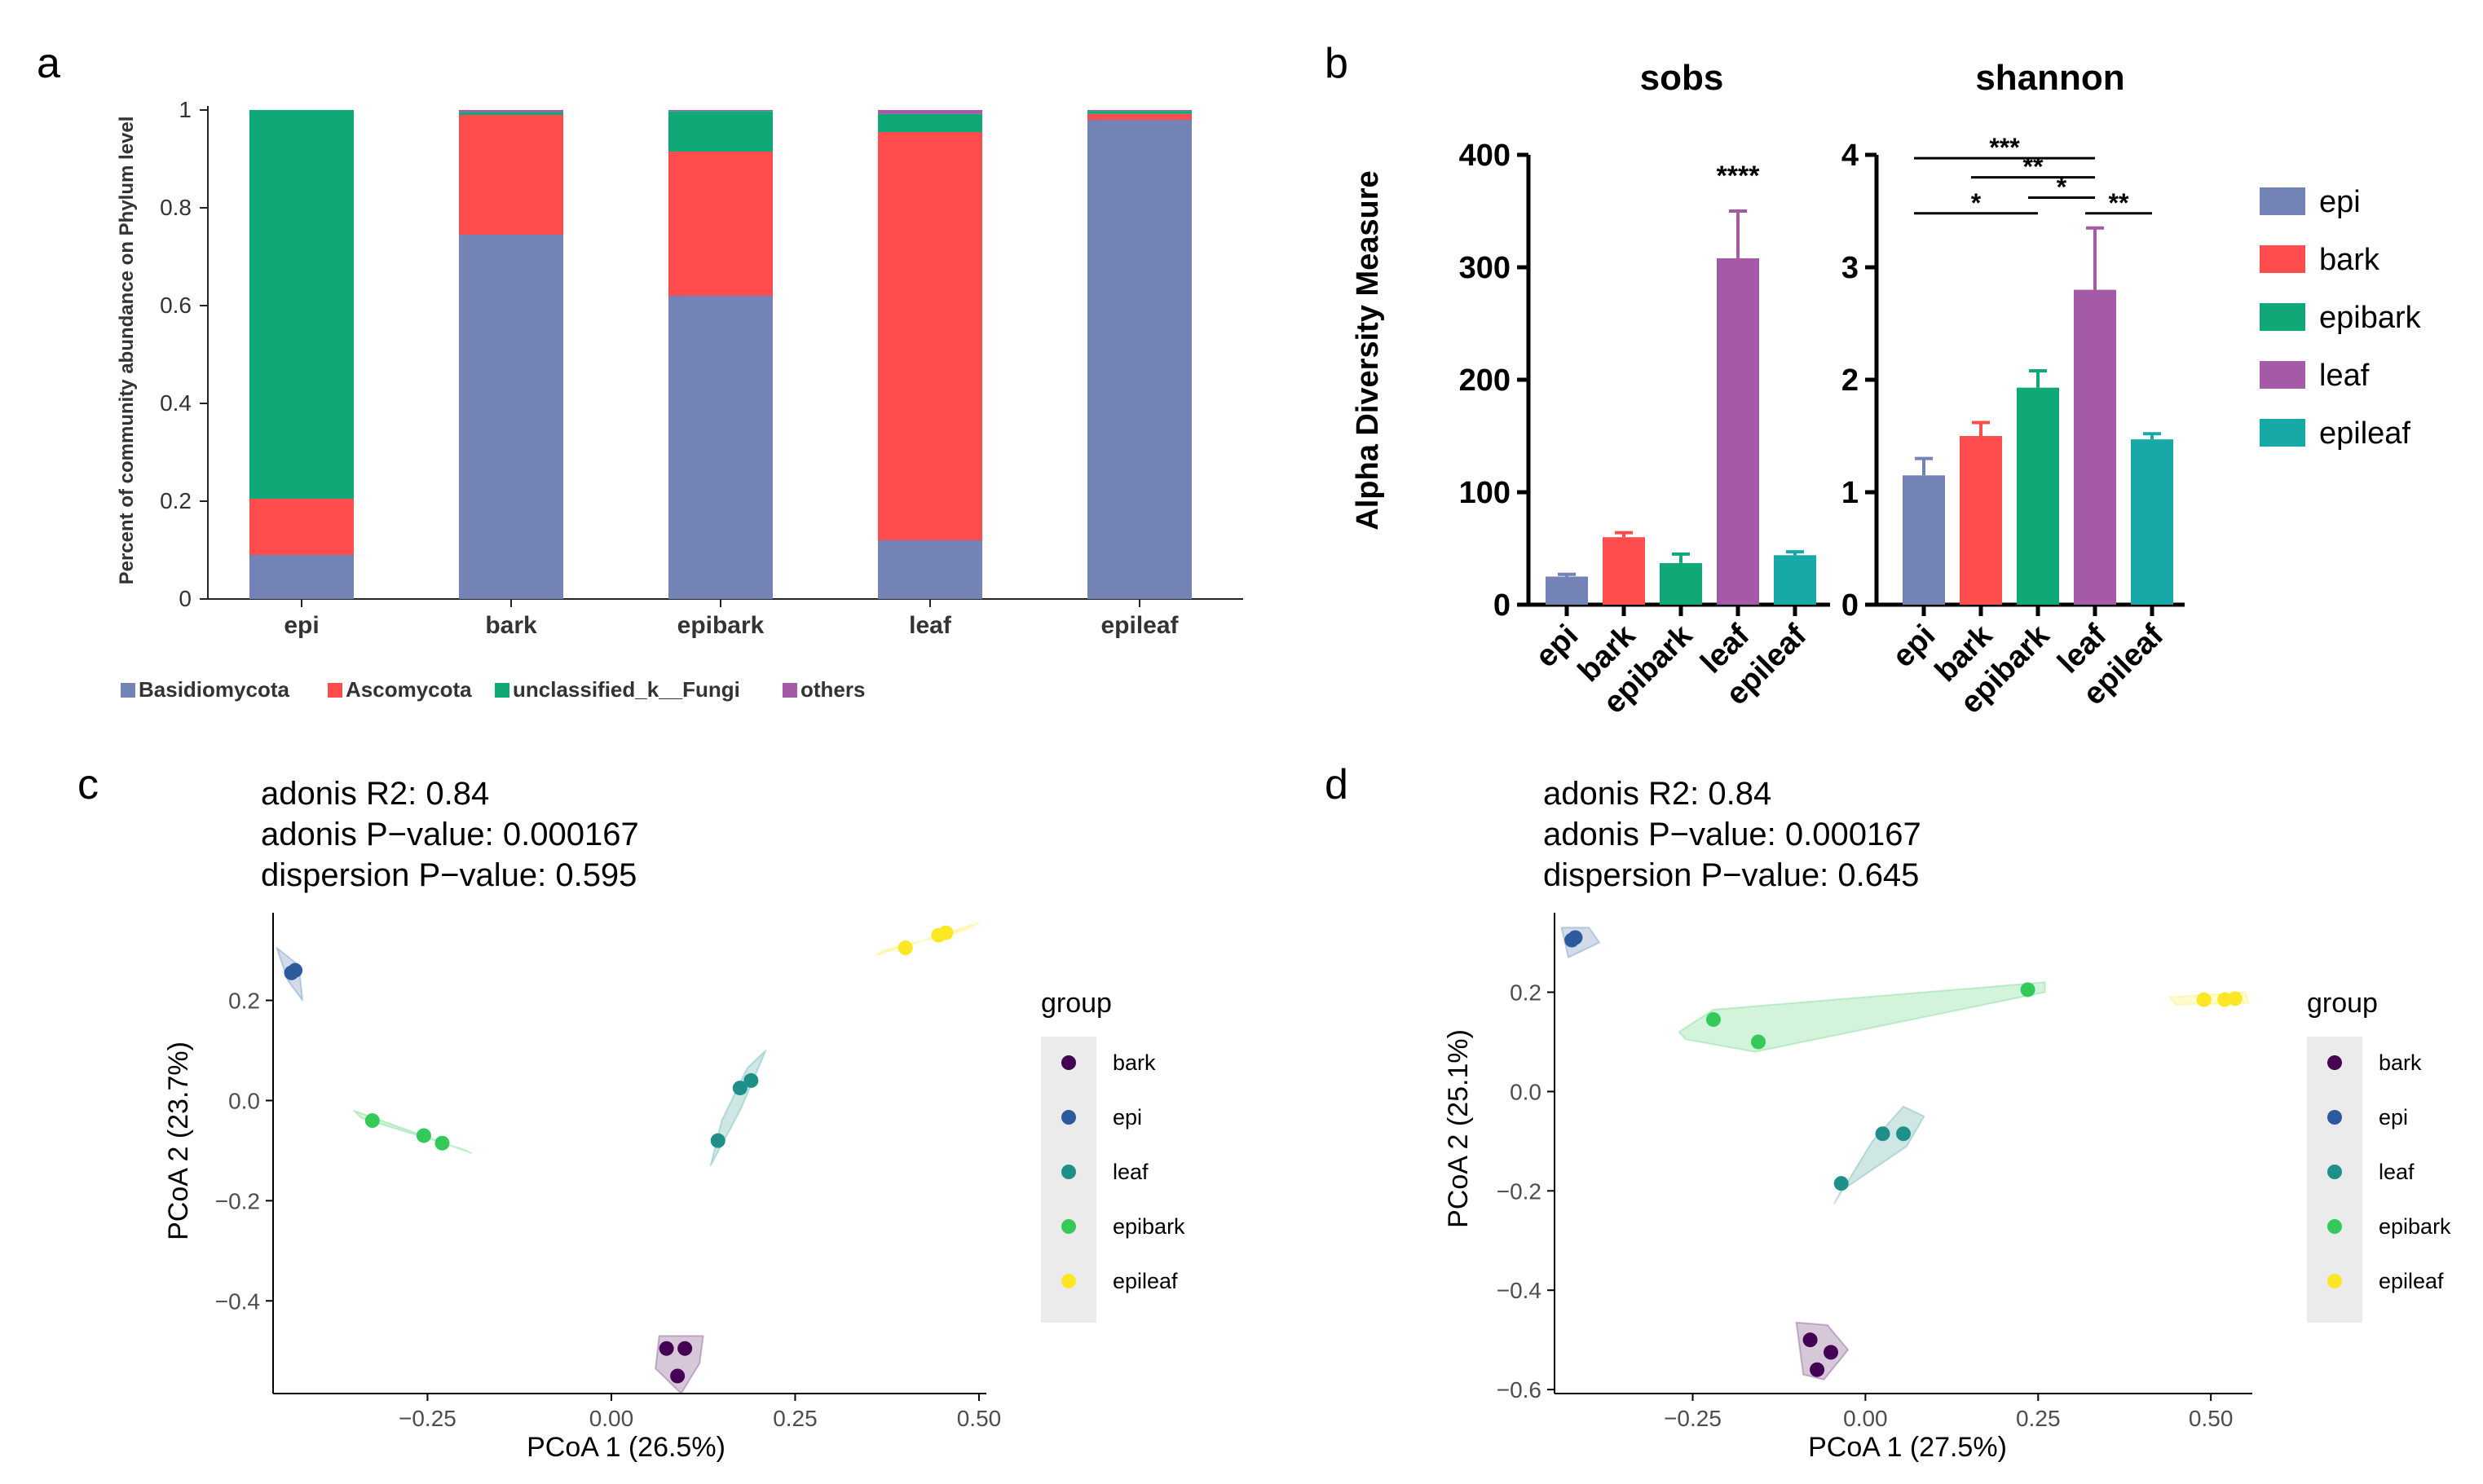 The width and height of the screenshot is (2483, 1484). What do you see at coordinates (930, 625) in the screenshot?
I see `panel-a-x-tick-label: leaf` at bounding box center [930, 625].